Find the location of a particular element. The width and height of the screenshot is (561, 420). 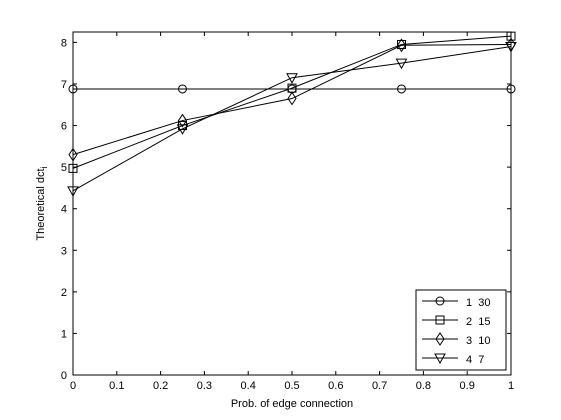

legend-label: 3 10 is located at coordinates (478, 341).